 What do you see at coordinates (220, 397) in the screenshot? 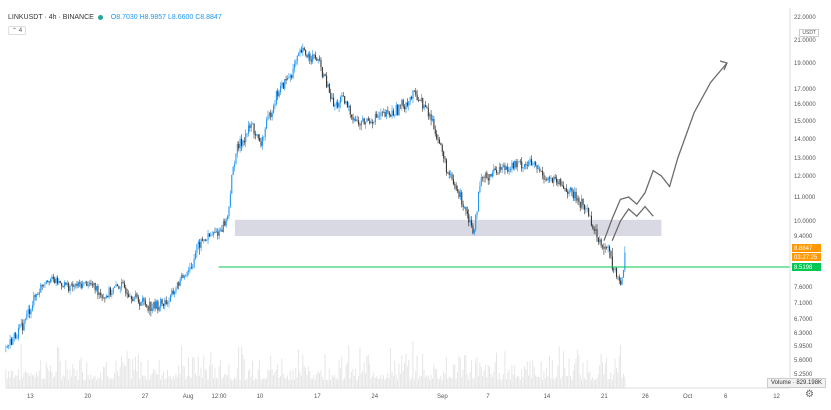
I see `time-axis-label: 12:00` at bounding box center [220, 397].